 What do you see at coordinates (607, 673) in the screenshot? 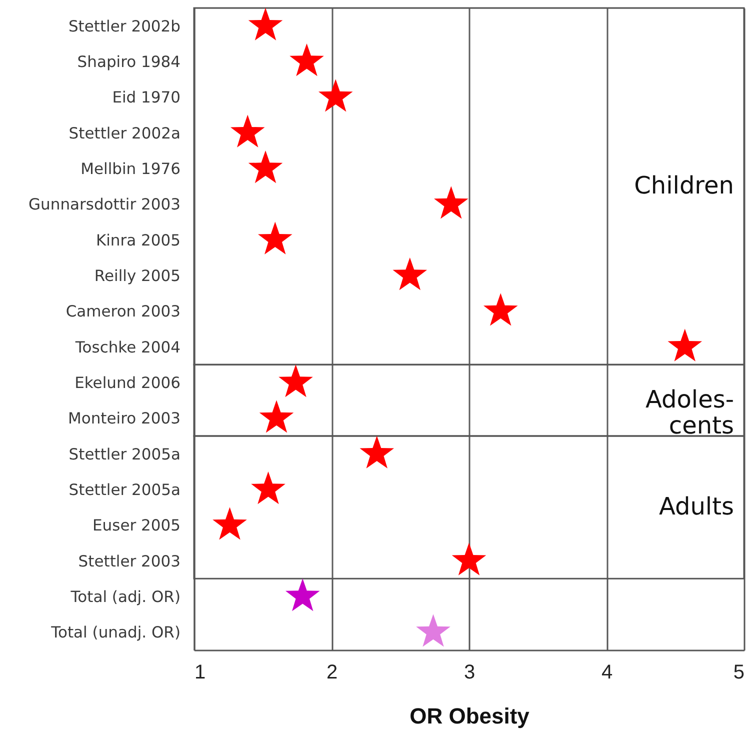
I see `x-tick-label: 4` at bounding box center [607, 673].